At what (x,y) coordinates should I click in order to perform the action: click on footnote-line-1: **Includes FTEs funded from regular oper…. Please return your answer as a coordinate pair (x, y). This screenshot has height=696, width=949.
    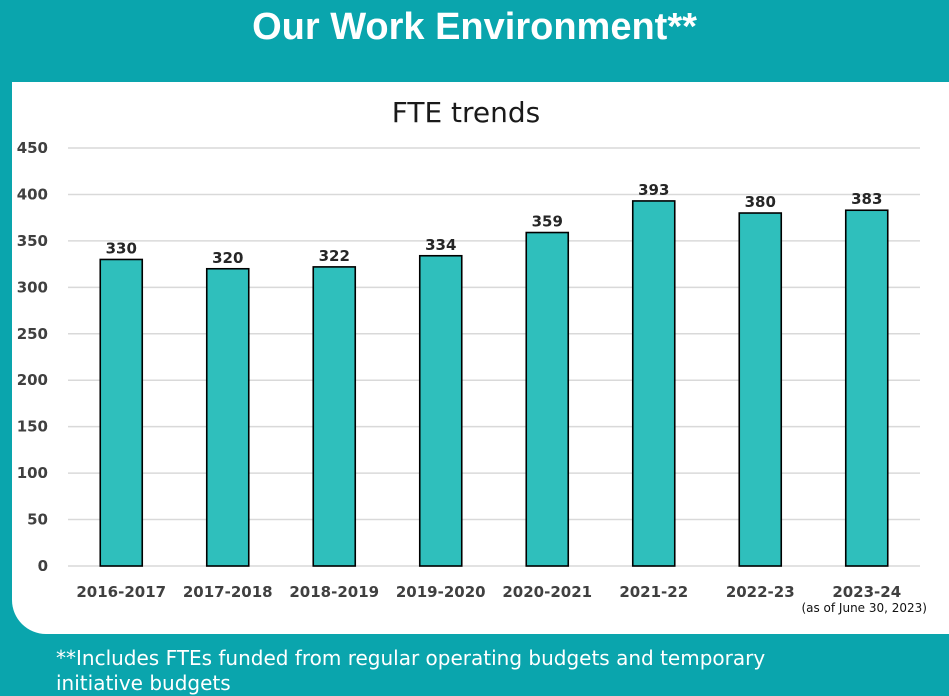
    Looking at the image, I should click on (411, 658).